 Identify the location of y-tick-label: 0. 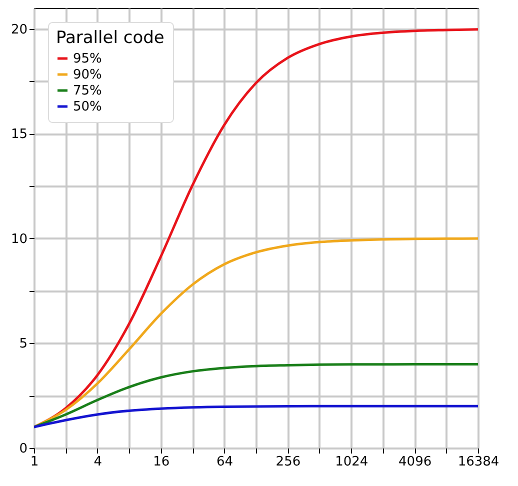
(23, 449).